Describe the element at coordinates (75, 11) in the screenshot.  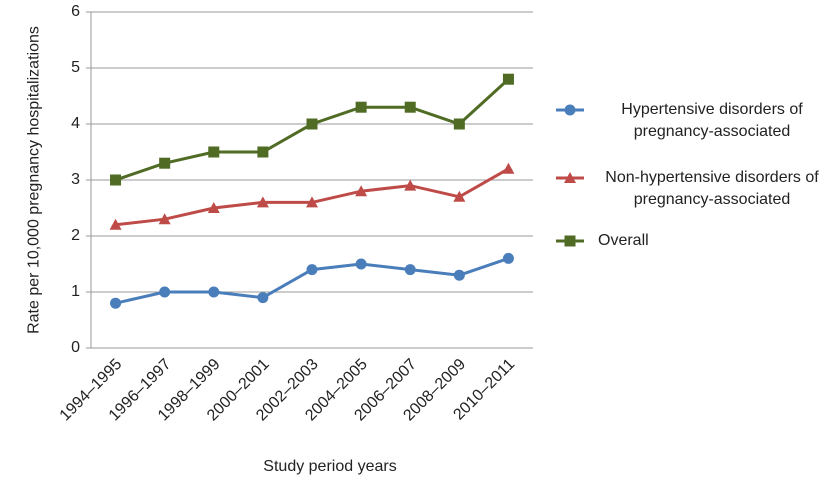
I see `y-tick-label: 6` at that location.